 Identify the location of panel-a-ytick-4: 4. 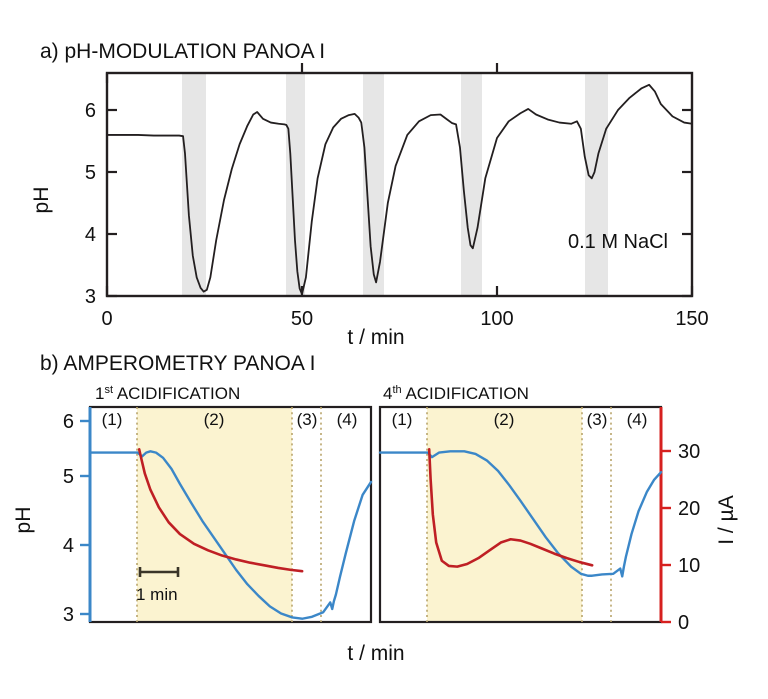
(90, 235).